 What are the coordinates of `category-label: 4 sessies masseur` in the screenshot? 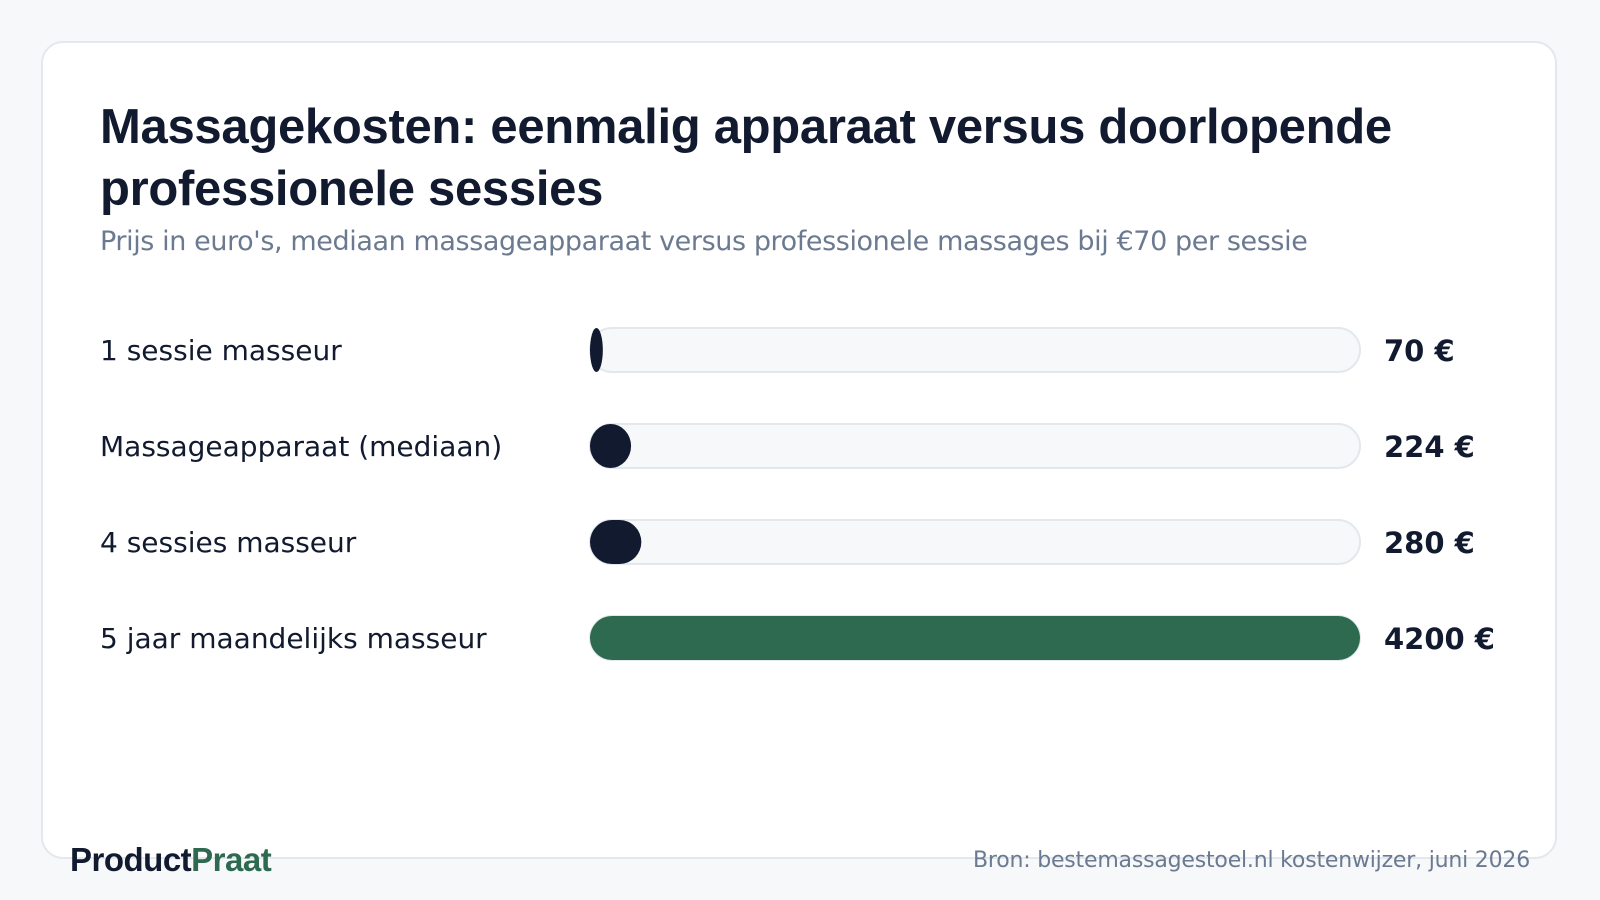 It's located at (228, 542).